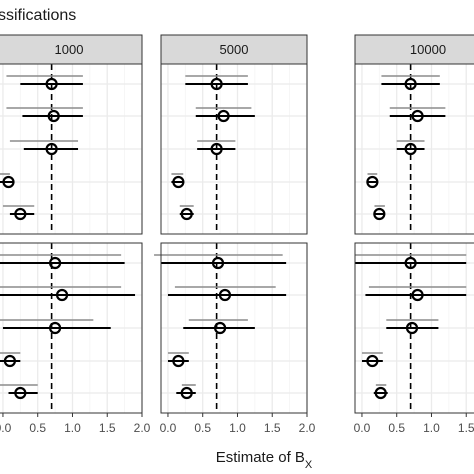  What do you see at coordinates (38, 15) in the screenshot?
I see `chart-title: ssifications` at bounding box center [38, 15].